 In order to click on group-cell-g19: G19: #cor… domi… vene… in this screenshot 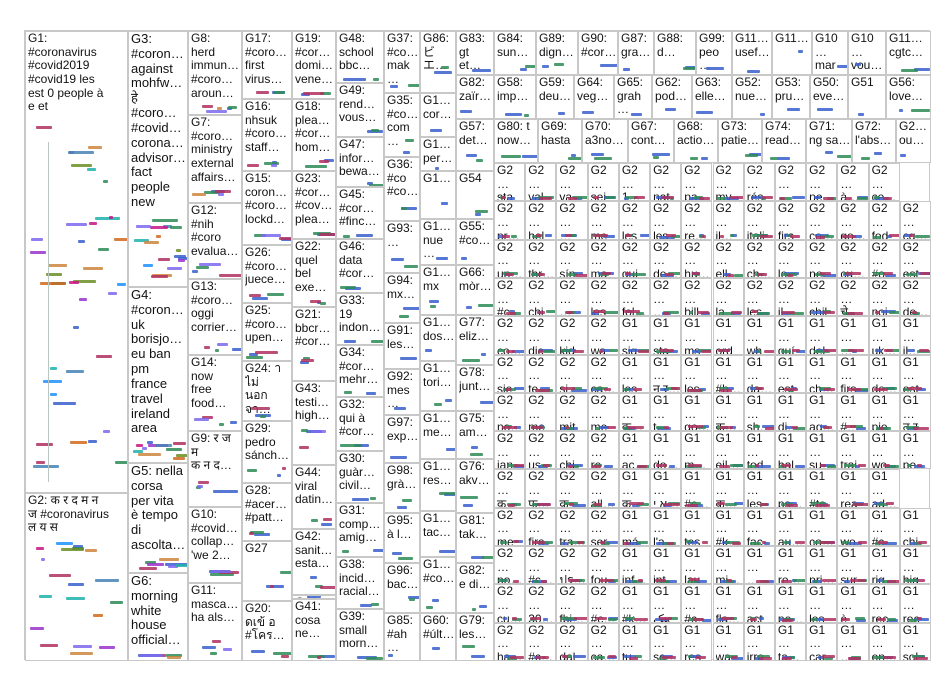, I will do `click(314, 65)`.